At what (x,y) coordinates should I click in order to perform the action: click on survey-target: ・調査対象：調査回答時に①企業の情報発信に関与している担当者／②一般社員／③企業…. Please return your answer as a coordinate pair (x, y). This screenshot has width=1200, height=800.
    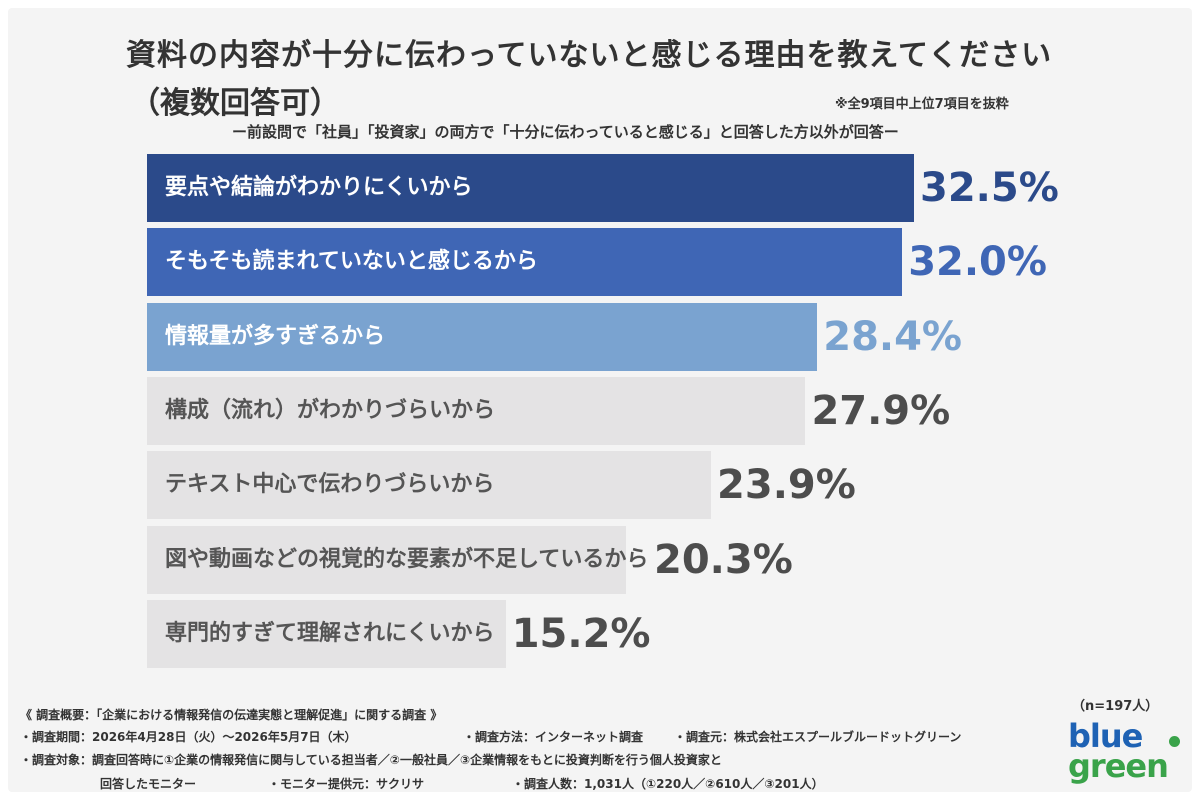
    Looking at the image, I should click on (371, 760).